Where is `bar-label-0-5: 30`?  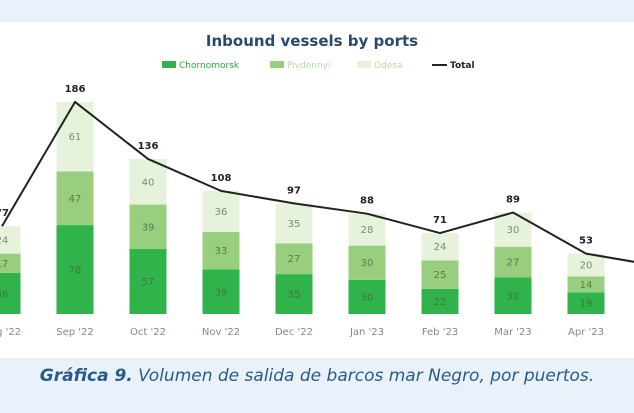
bar-label-0-5: 30 is located at coordinates (367, 297).